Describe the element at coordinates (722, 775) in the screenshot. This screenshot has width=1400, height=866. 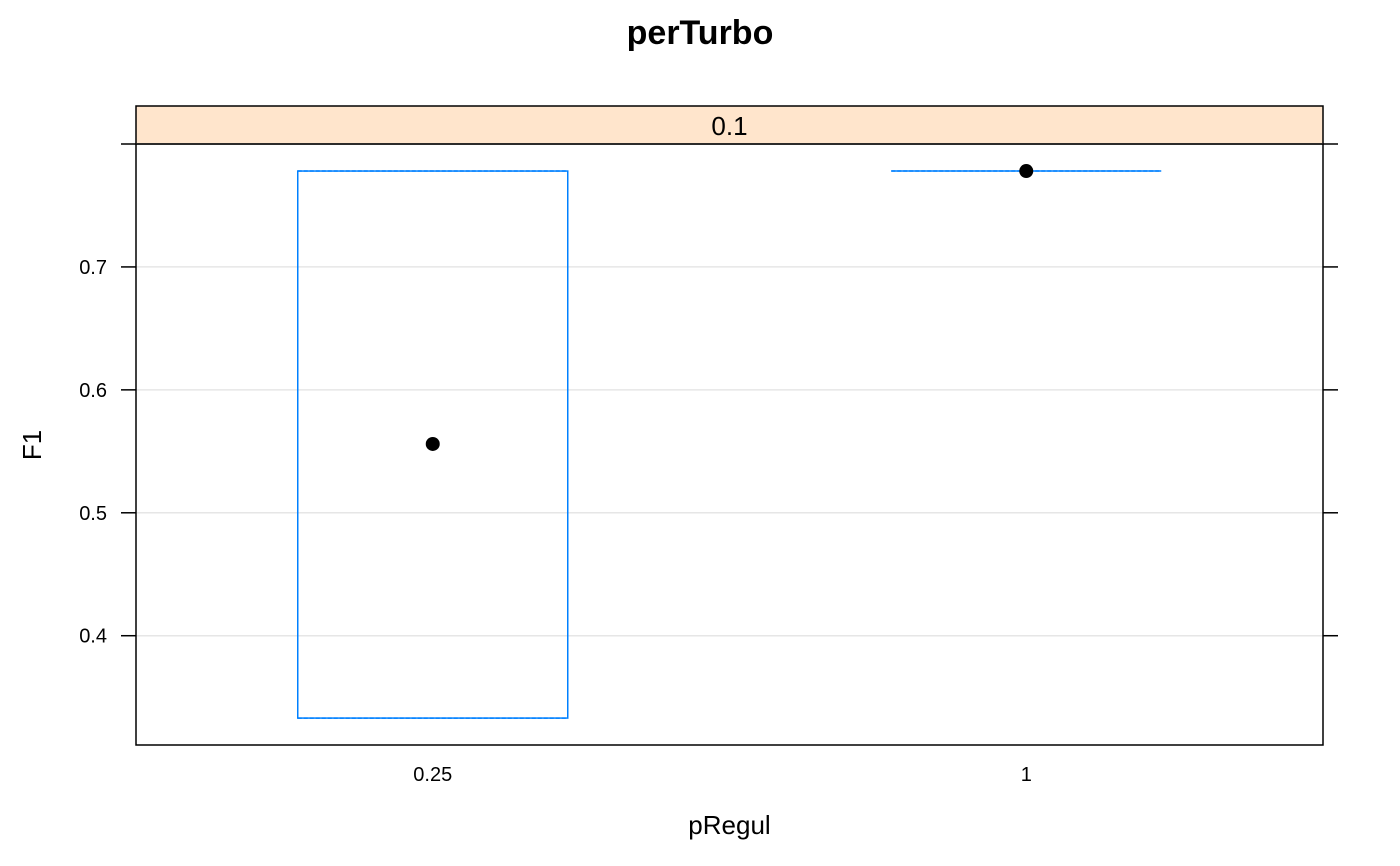
I see `x-axis: 0.25 1` at that location.